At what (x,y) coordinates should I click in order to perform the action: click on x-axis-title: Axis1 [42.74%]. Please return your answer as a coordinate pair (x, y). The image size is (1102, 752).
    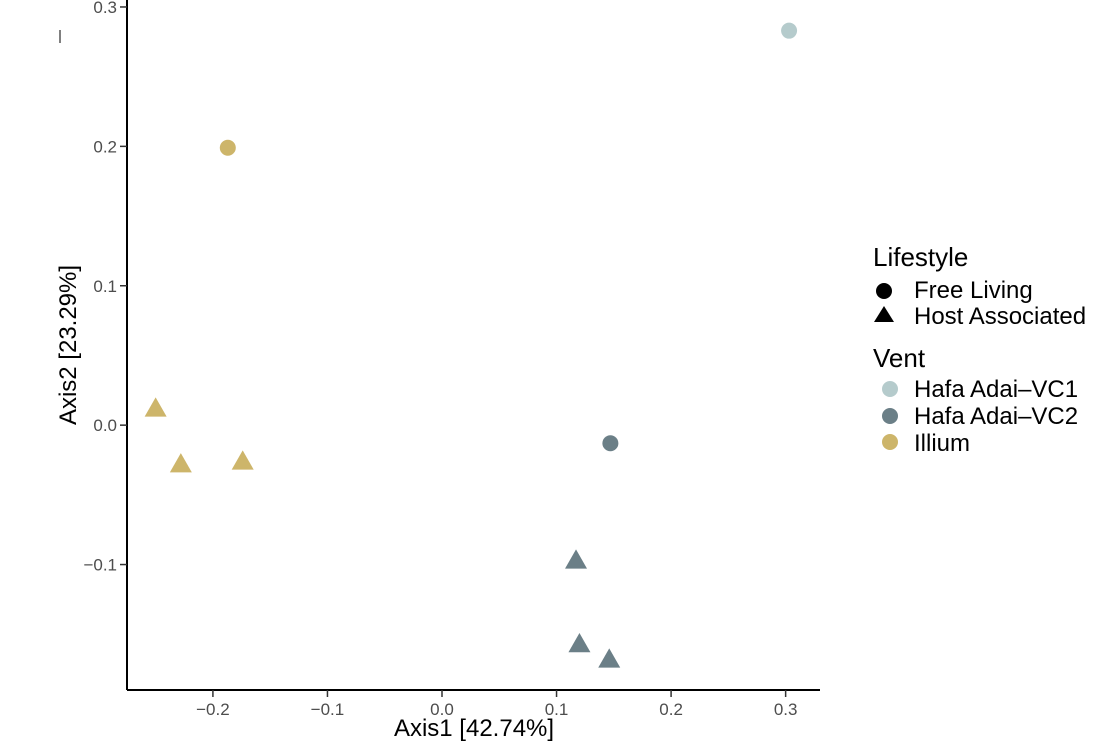
    Looking at the image, I should click on (474, 728).